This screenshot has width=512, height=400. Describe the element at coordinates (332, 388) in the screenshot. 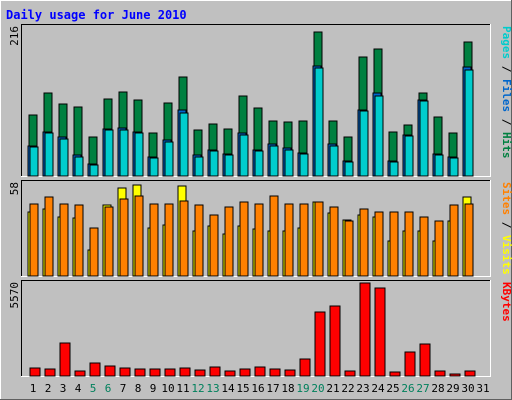

I see `x-tick-label: 21` at that location.